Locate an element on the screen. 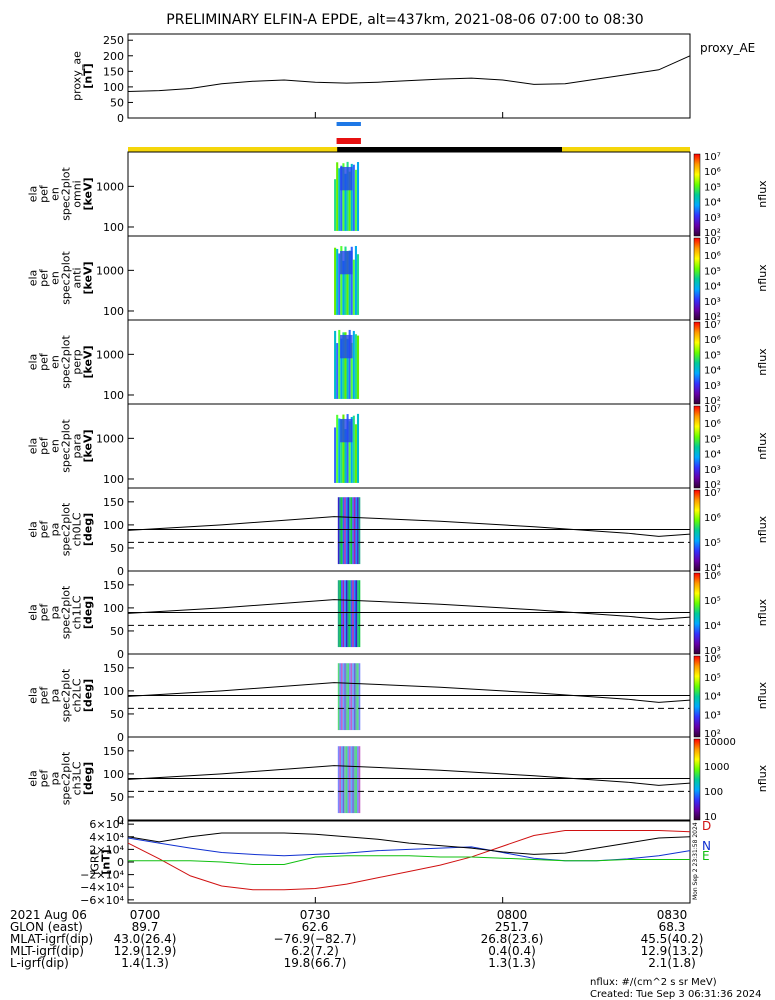 The image size is (775, 1000). xaxis-row-value: 89.7 is located at coordinates (145, 927).